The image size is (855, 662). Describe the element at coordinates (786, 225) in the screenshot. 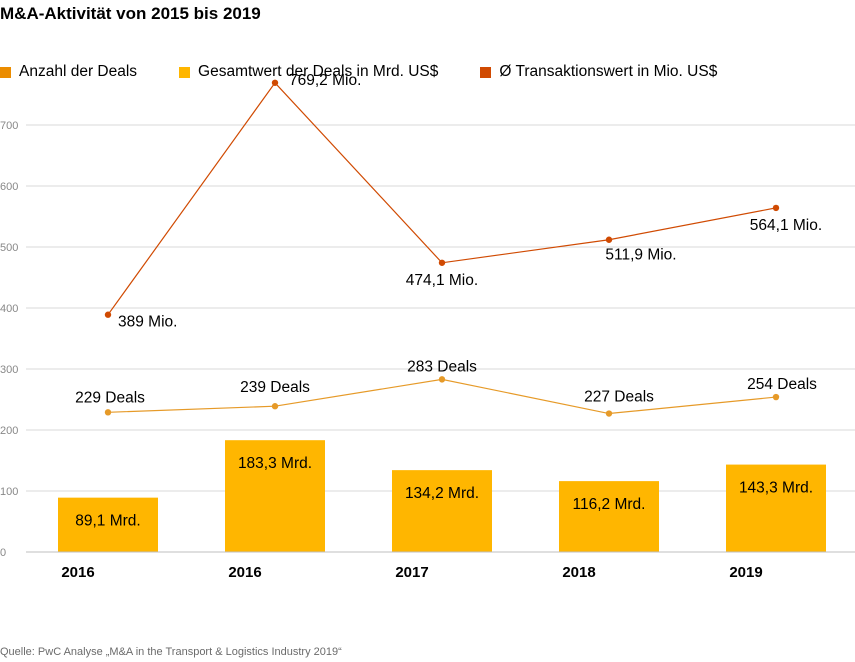

I see `avg-transaction-value-data-label: 564,1 Mio.` at that location.